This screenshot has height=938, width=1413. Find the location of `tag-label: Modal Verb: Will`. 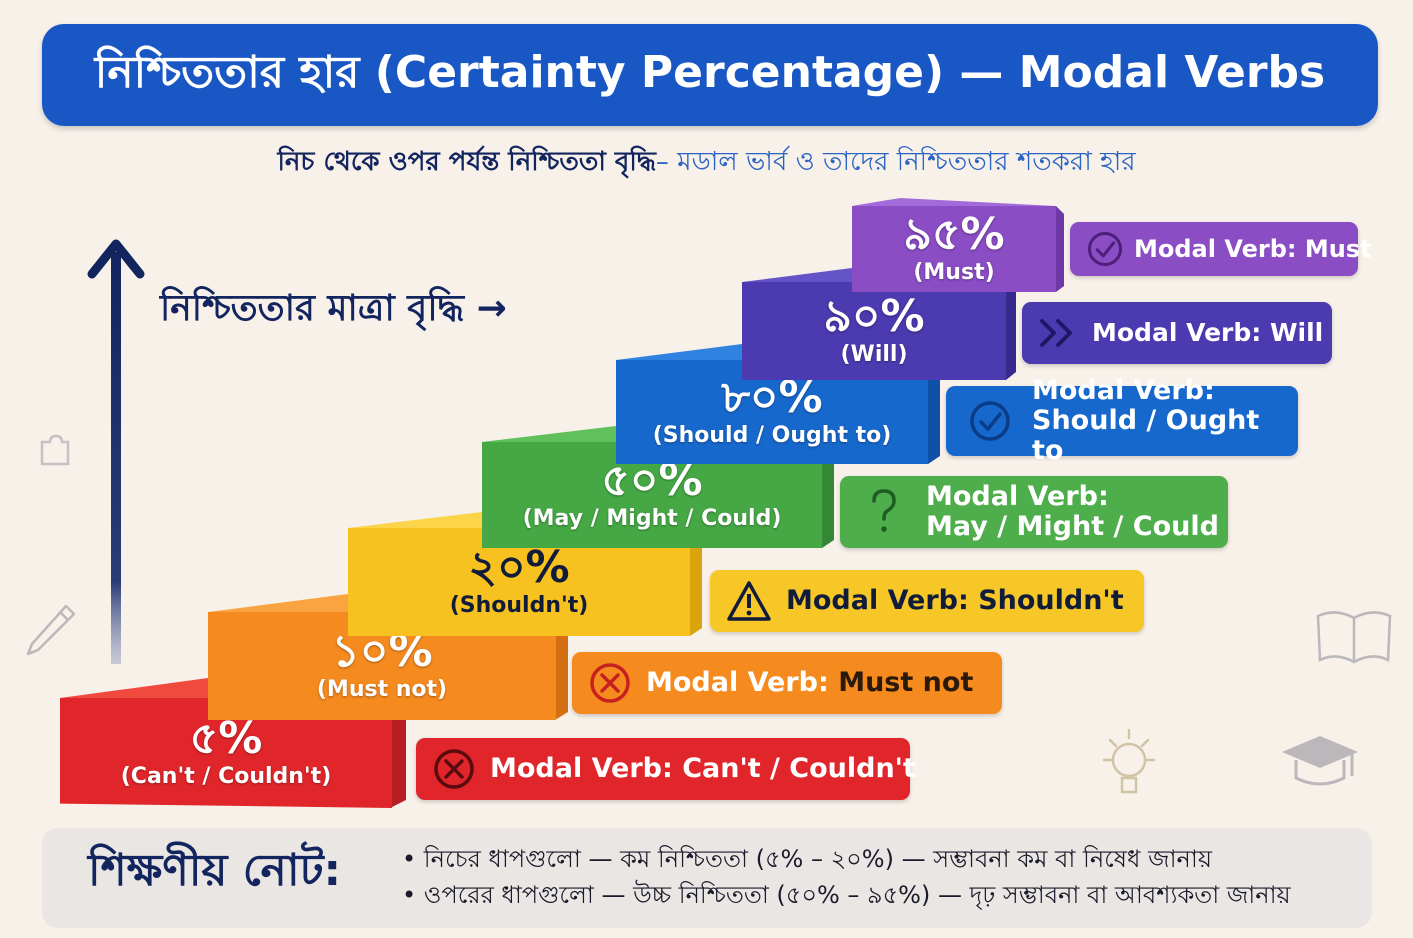

tag-label: Modal Verb: Will is located at coordinates (1208, 332).